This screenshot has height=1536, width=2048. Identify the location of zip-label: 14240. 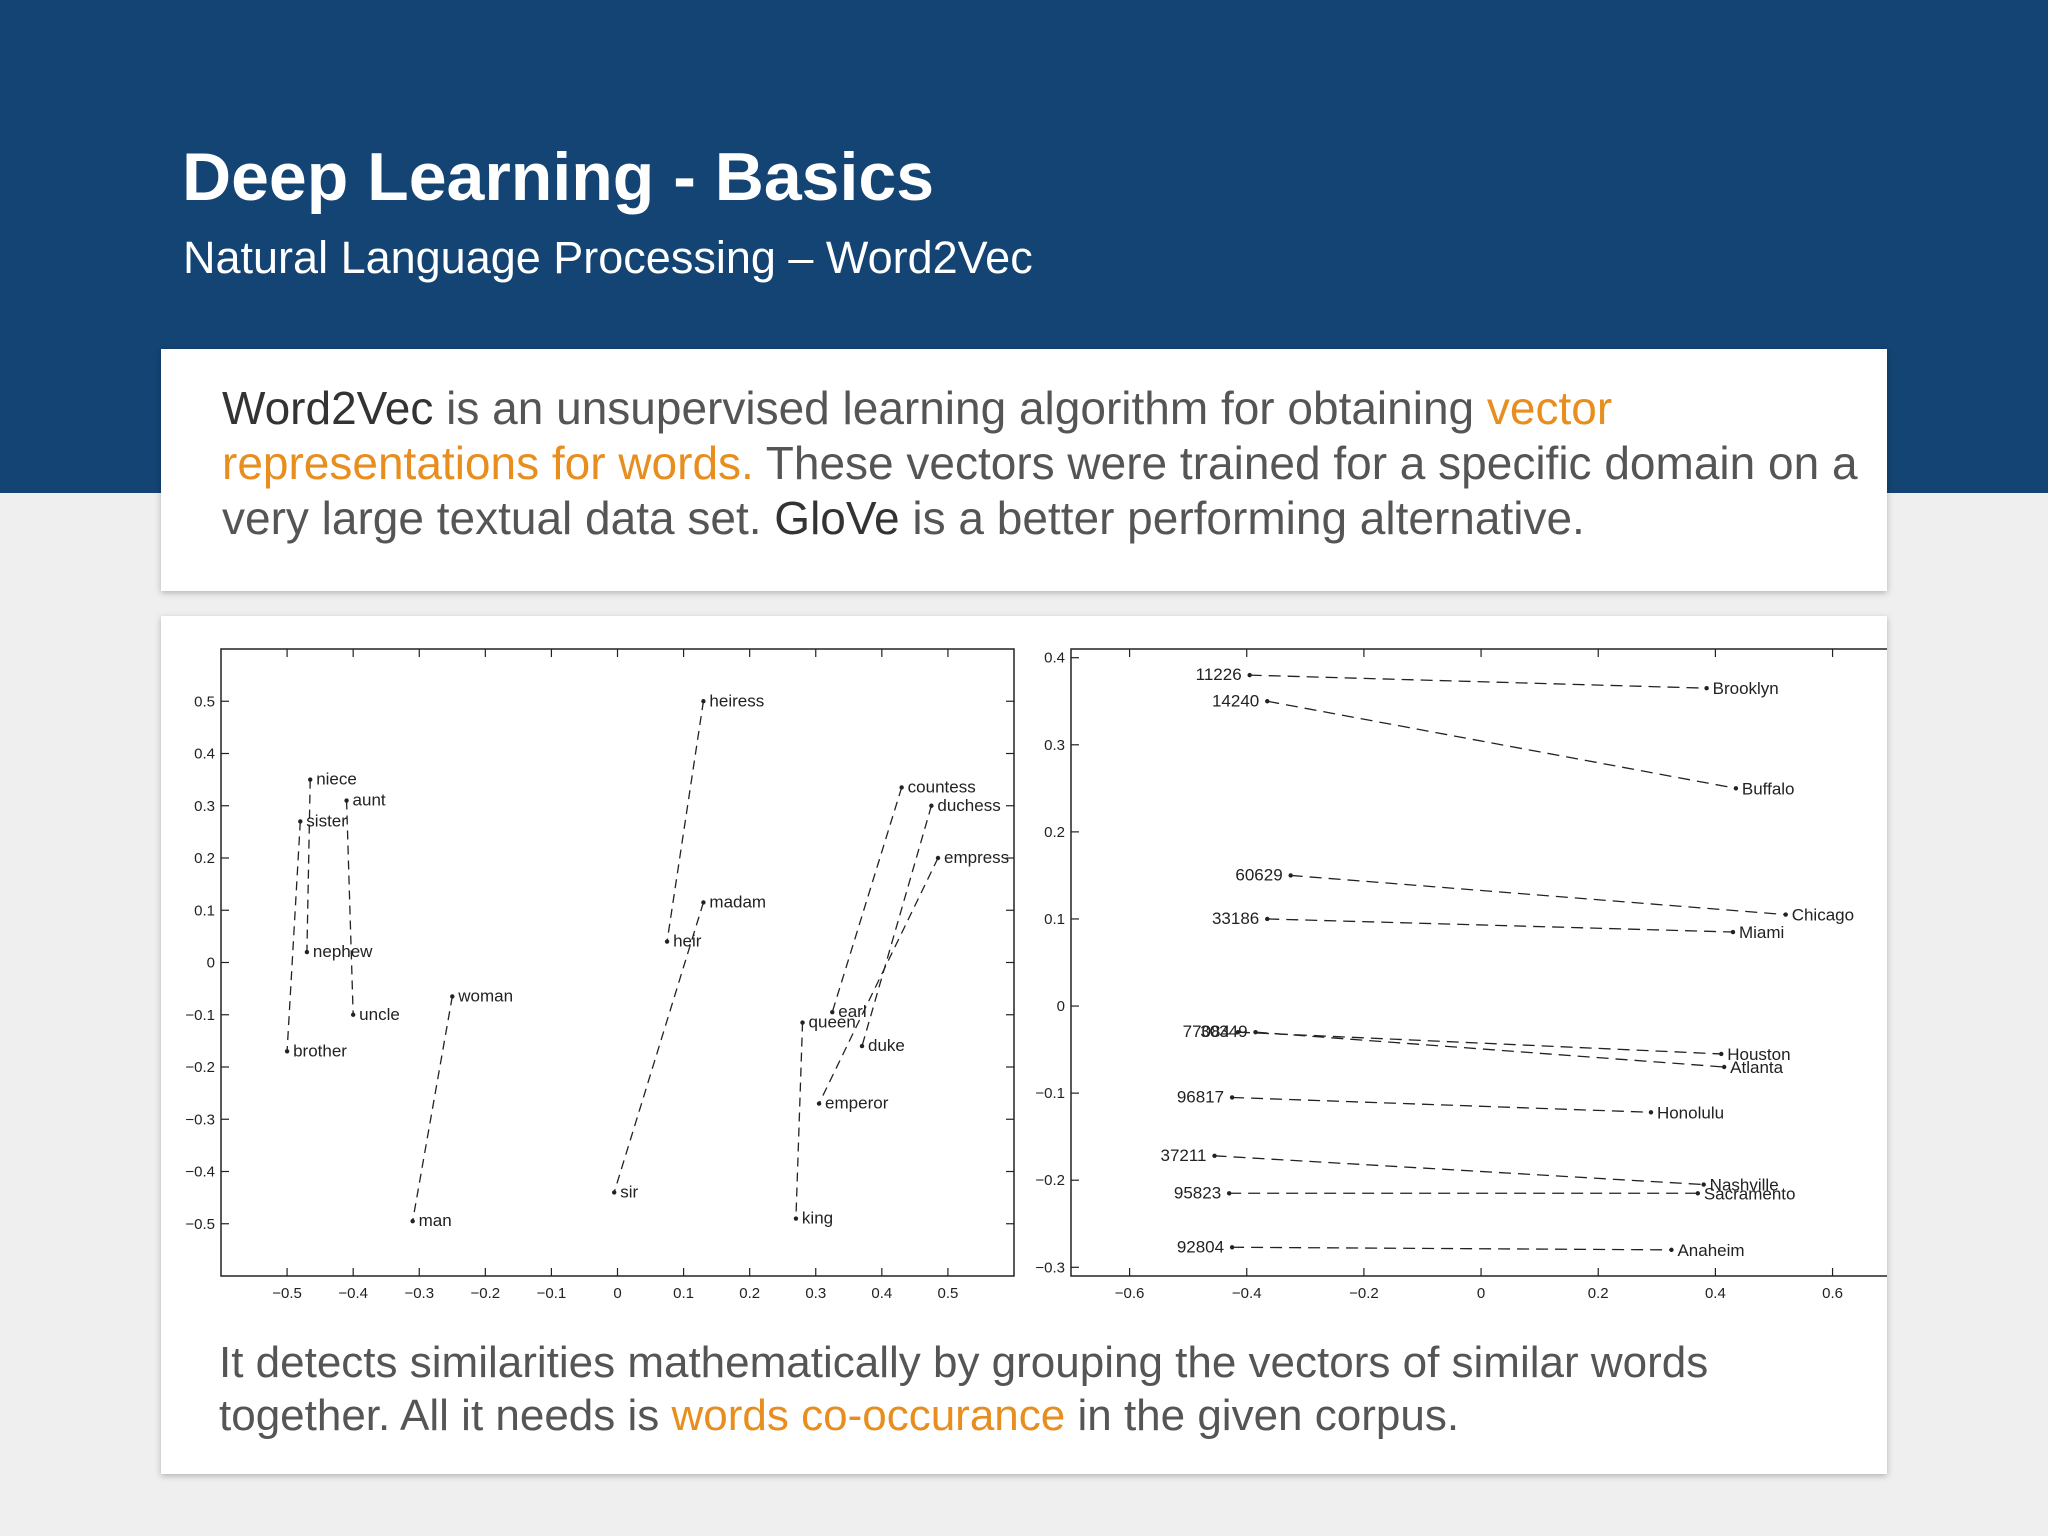
(1235, 700).